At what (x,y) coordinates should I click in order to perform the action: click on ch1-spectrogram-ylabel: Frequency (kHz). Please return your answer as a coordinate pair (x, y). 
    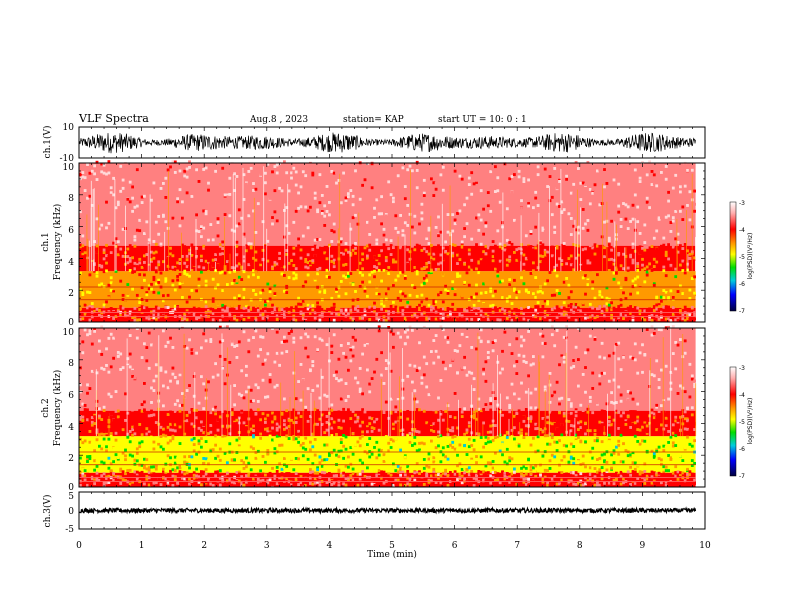
    Looking at the image, I should click on (57, 242).